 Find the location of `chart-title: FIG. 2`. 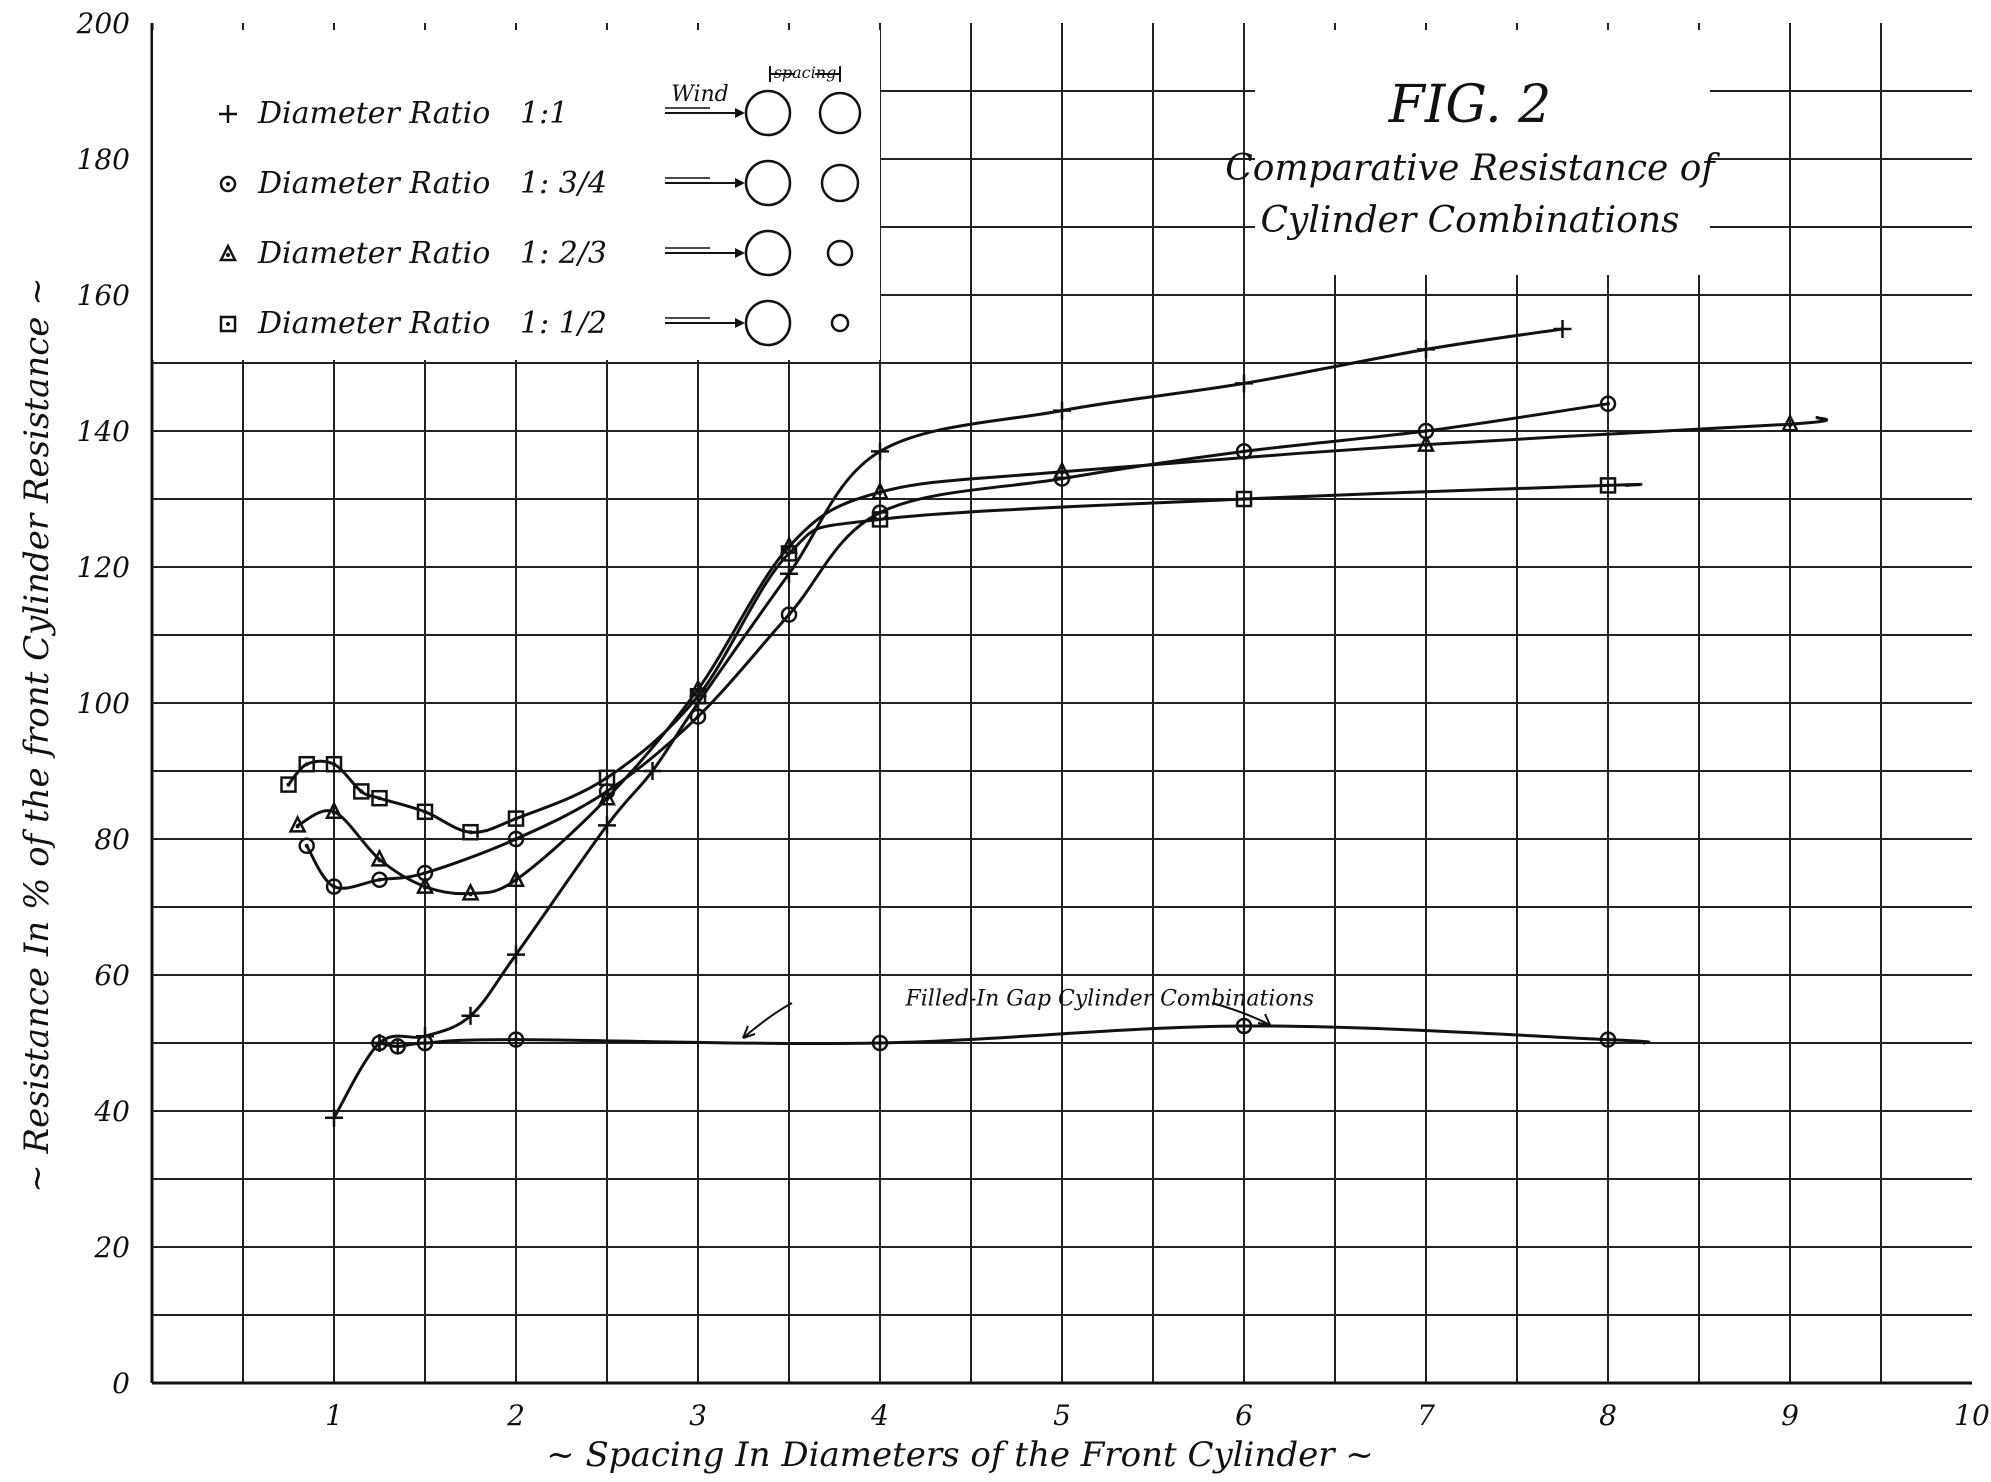

chart-title: FIG. 2 is located at coordinates (1469, 105).